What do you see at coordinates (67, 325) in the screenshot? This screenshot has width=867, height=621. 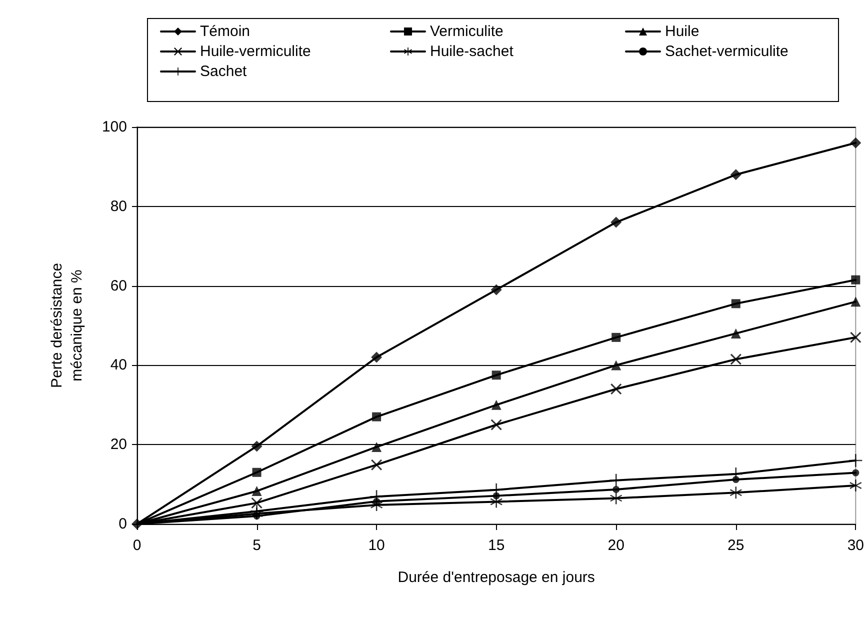 I see `y-axis-title: Perte derésistance mécanique en %` at bounding box center [67, 325].